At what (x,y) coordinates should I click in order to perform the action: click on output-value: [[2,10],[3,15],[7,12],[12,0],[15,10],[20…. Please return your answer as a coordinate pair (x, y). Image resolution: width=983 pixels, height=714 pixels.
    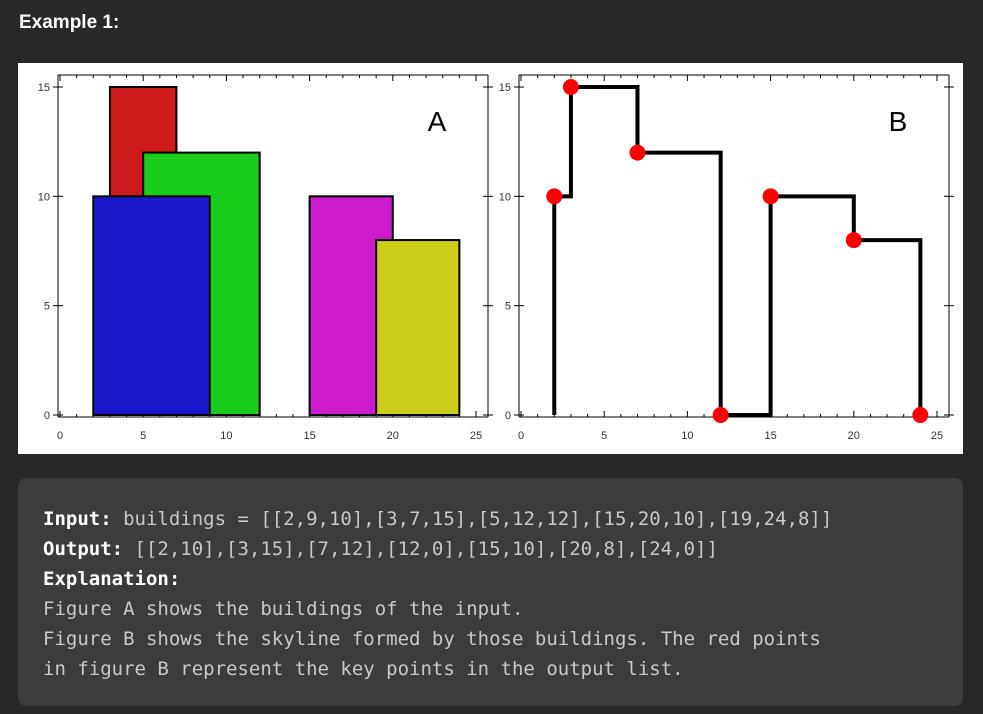
    Looking at the image, I should click on (420, 549).